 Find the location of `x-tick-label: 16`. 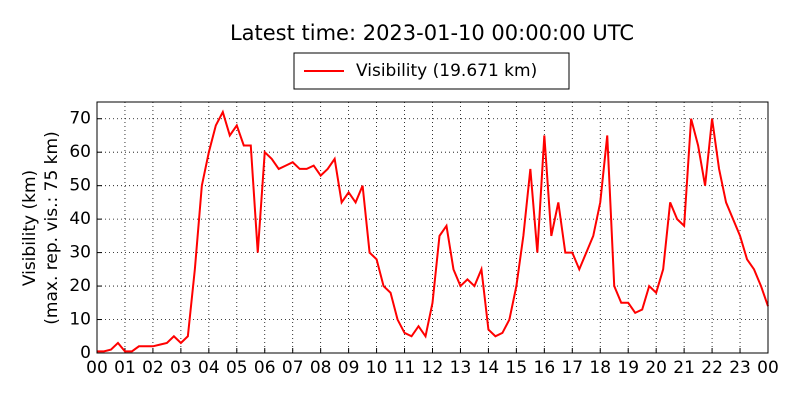

x-tick-label: 16 is located at coordinates (545, 368).